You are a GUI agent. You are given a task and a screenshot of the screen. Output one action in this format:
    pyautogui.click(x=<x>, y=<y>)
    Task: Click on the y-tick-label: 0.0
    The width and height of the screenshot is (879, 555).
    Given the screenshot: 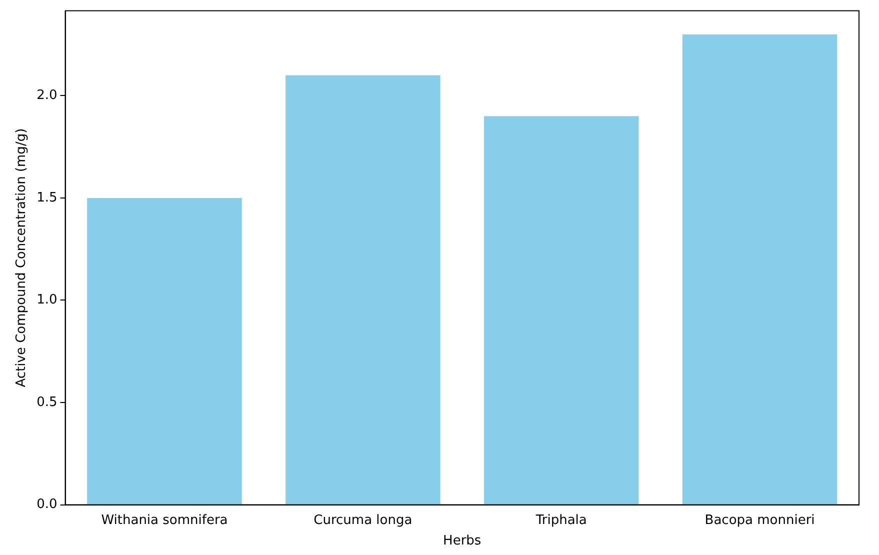 What is the action you would take?
    pyautogui.click(x=47, y=504)
    